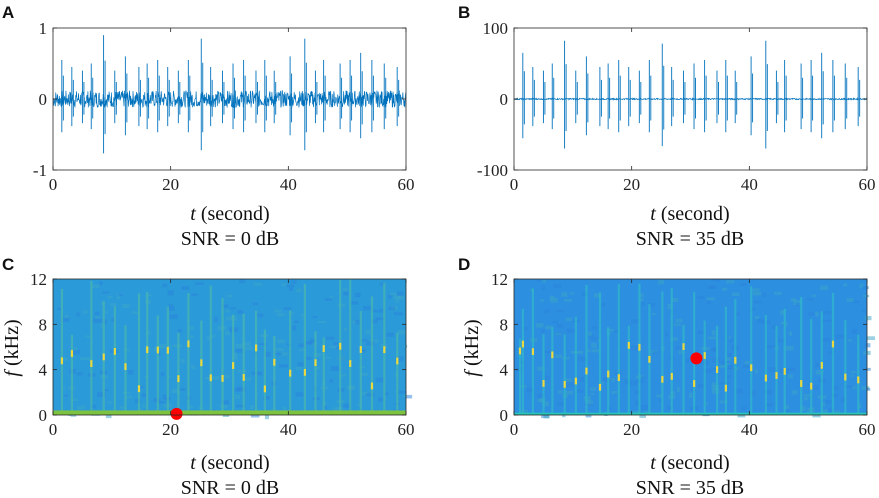 This screenshot has height=498, width=879. What do you see at coordinates (464, 12) in the screenshot?
I see `panel-label-b: B` at bounding box center [464, 12].